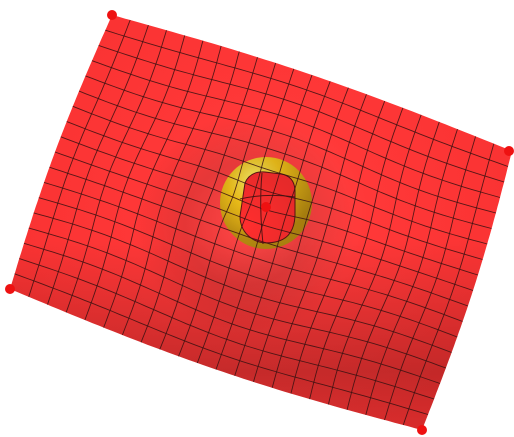 The image size is (514, 437). Describe the element at coordinates (112, 15) in the screenshot. I see `control-point-top-left` at that location.